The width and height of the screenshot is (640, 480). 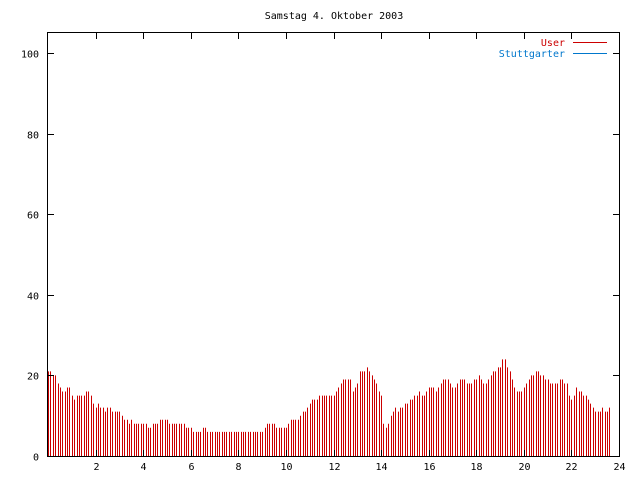 What do you see at coordinates (238, 467) in the screenshot?
I see `x-tick-label: 8` at bounding box center [238, 467].